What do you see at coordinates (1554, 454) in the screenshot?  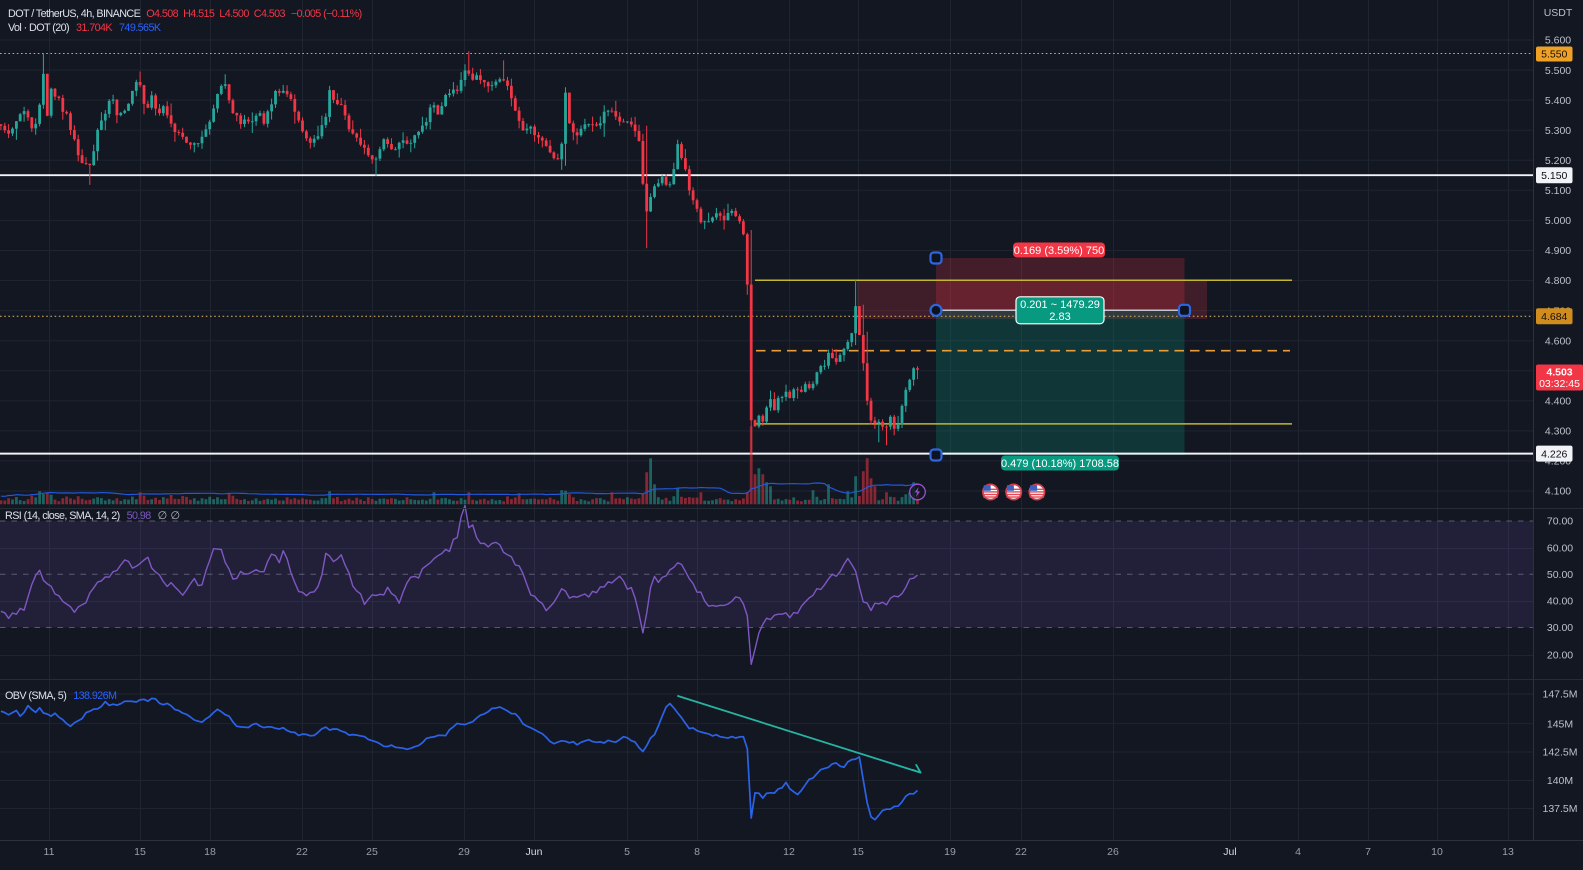 I see `svg-text: 4.226` at bounding box center [1554, 454].